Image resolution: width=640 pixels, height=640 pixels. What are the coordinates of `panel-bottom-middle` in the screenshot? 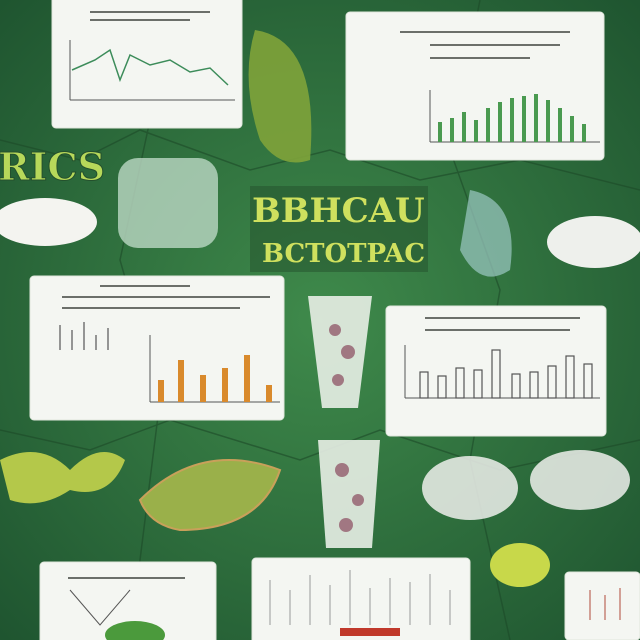 It's located at (361, 598).